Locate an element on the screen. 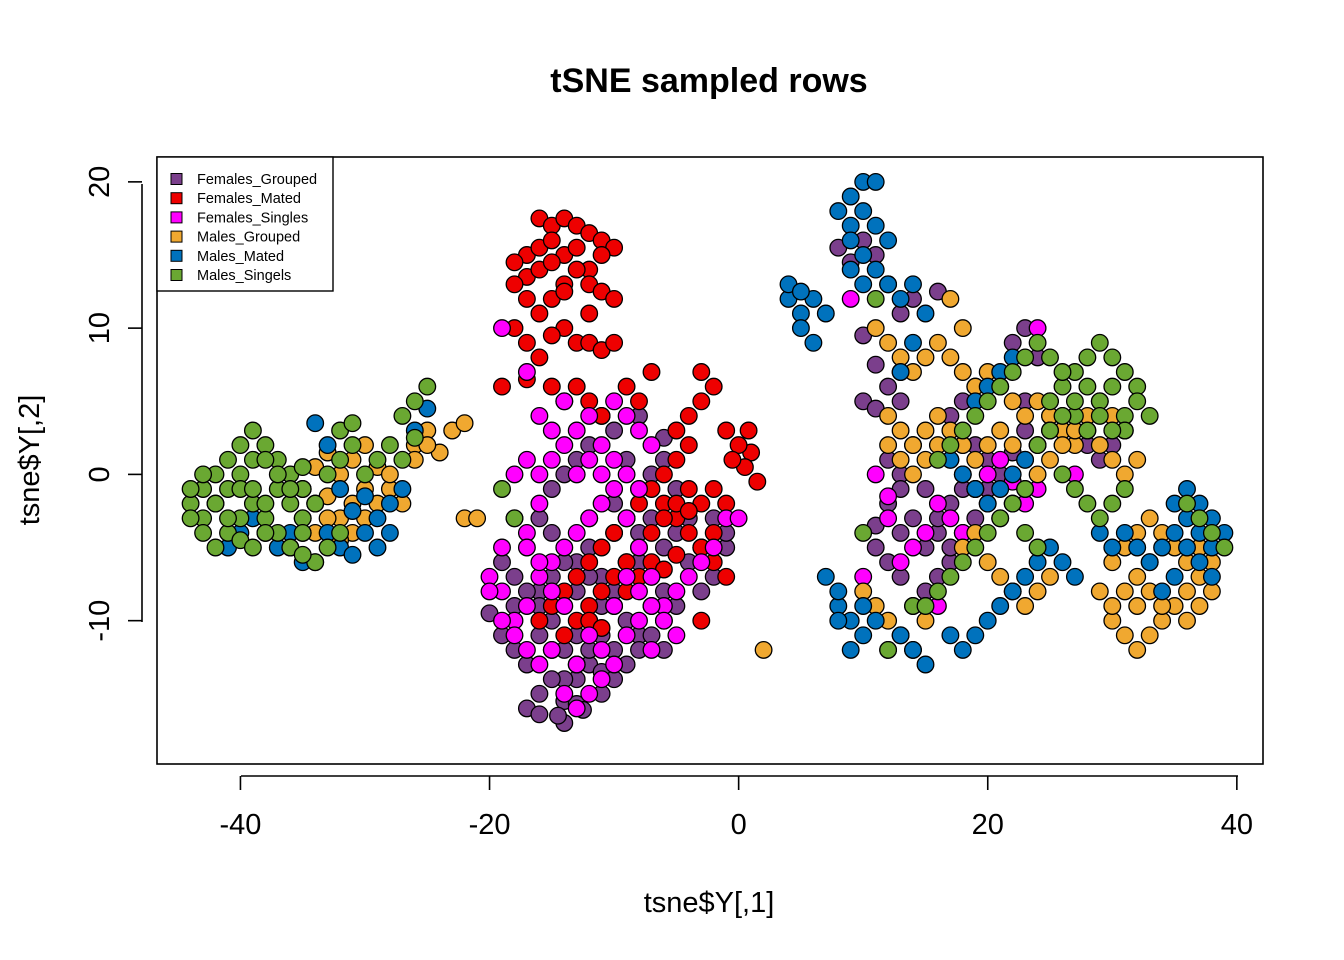 The width and height of the screenshot is (1344, 960). y-tick-label: 20 is located at coordinates (100, 182).